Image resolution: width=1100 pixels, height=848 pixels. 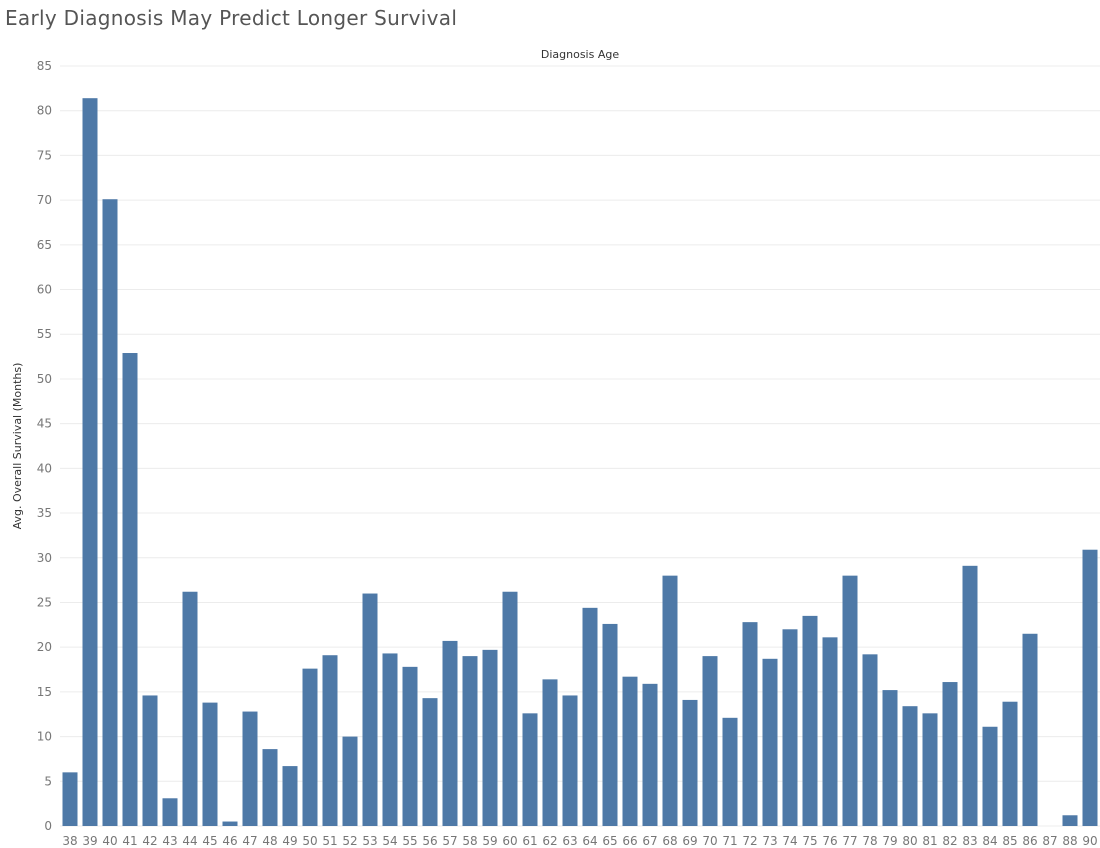 I want to click on x-tick-label: 77, so click(x=849, y=841).